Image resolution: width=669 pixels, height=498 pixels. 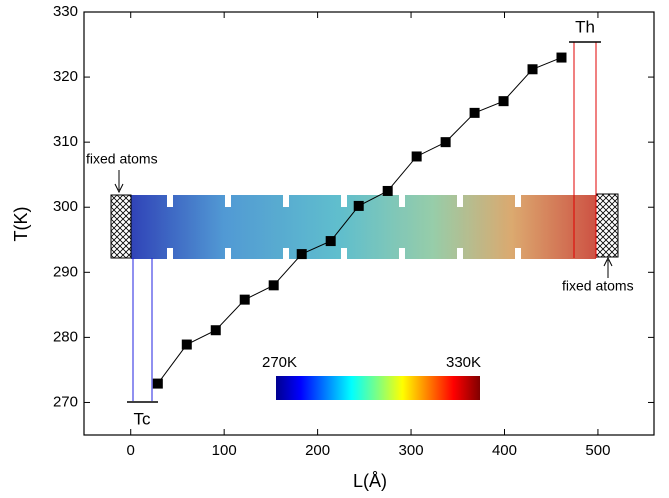 I want to click on x-tick-label: 300, so click(x=411, y=450).